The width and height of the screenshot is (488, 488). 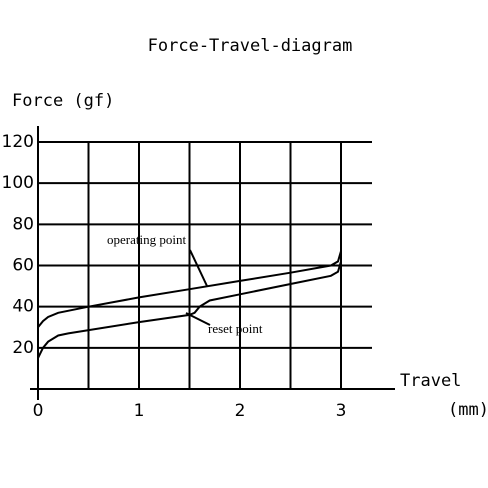 I want to click on x-tick-label: 2, so click(x=240, y=411).